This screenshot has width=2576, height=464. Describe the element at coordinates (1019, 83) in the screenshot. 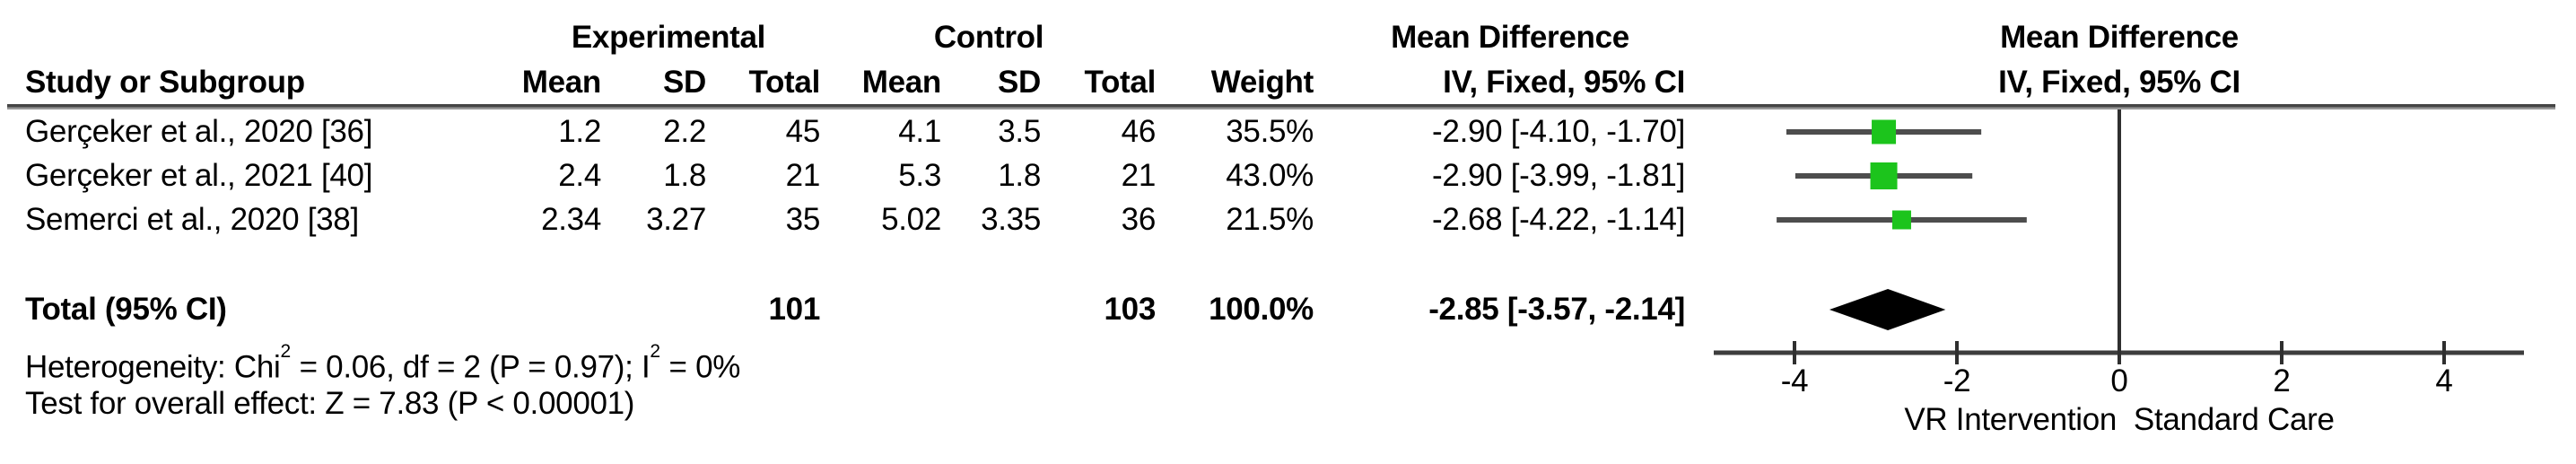

I see `ctrl-sd-header: SD` at that location.